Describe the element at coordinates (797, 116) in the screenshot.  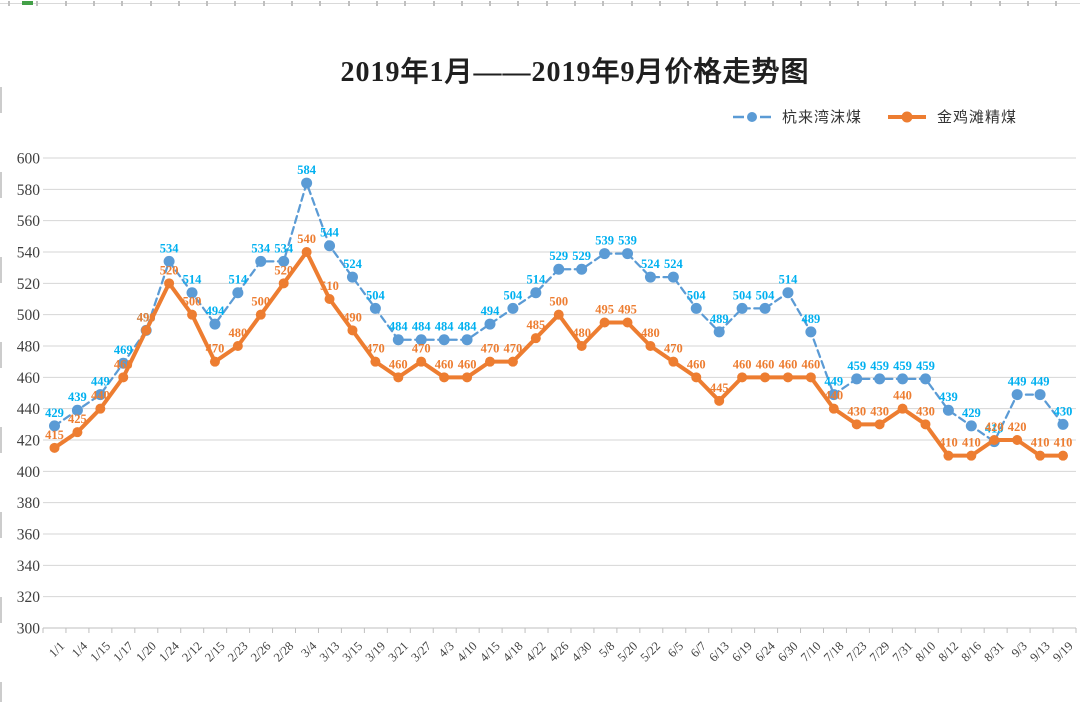
I see `legend-entry-hanglaiwan: 杭来湾沫煤` at that location.